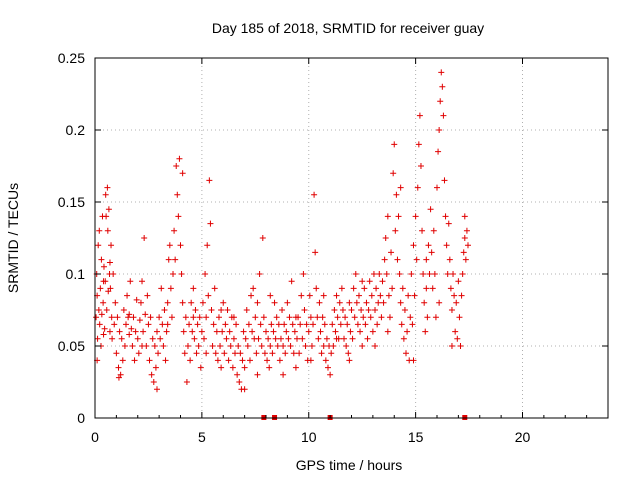 This screenshot has width=640, height=480. I want to click on x-tick-label: 5, so click(202, 437).